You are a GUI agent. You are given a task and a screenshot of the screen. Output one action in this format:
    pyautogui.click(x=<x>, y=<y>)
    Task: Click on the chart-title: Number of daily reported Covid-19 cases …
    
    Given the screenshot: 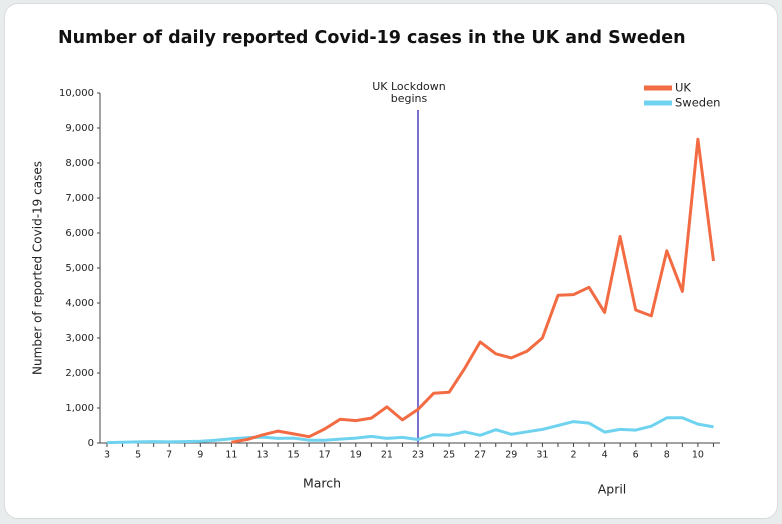 What is the action you would take?
    pyautogui.click(x=372, y=38)
    